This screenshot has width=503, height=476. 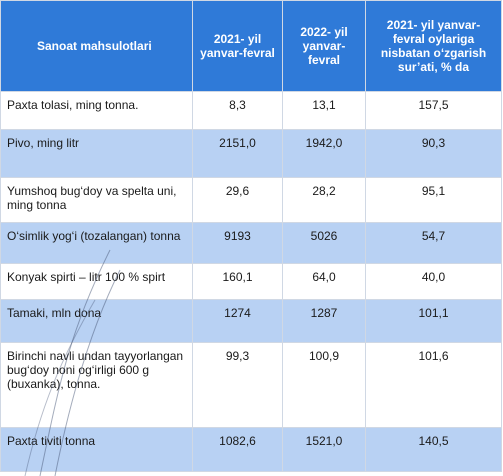 What do you see at coordinates (324, 110) in the screenshot?
I see `value-cell: 13,1` at bounding box center [324, 110].